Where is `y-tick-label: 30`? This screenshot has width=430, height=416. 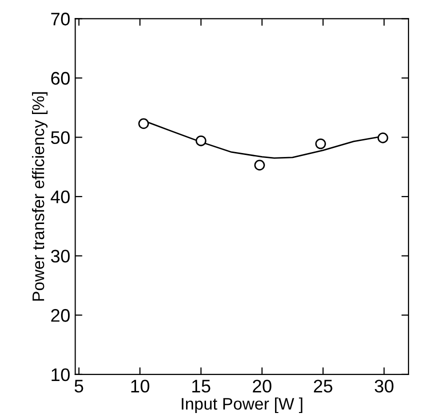 y-tick-label: 30 is located at coordinates (60, 256).